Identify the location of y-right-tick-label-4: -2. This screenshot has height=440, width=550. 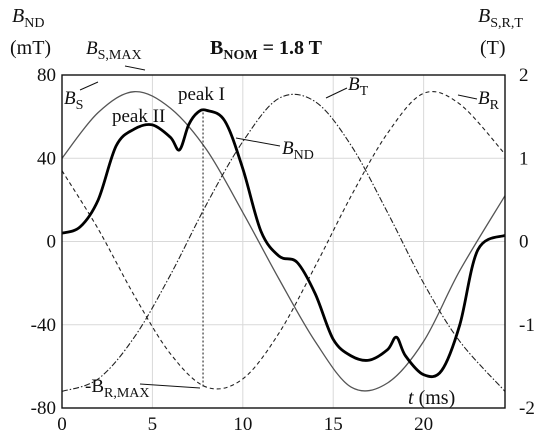
(527, 408).